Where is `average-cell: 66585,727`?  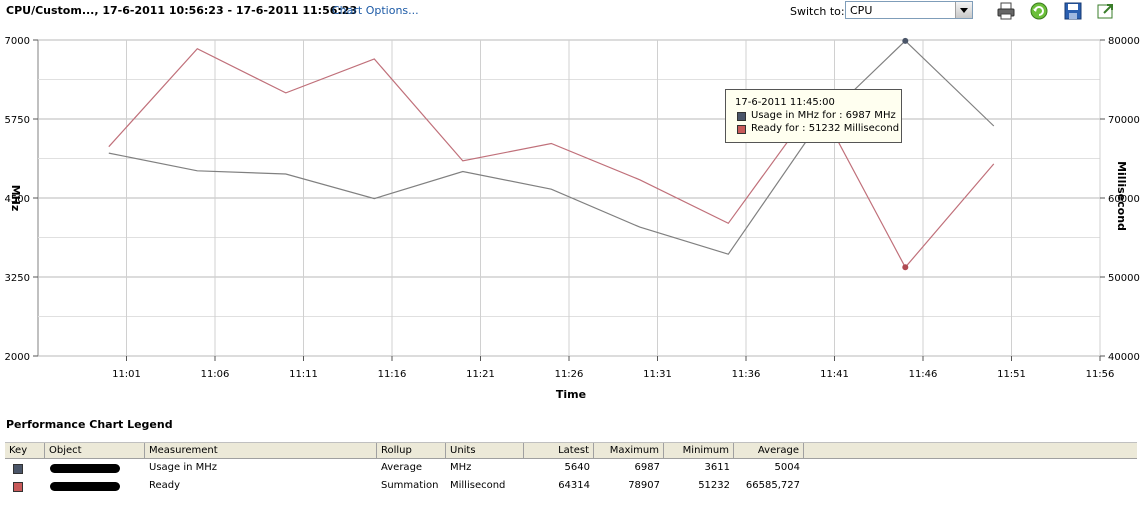
average-cell: 66585,727 is located at coordinates (772, 485).